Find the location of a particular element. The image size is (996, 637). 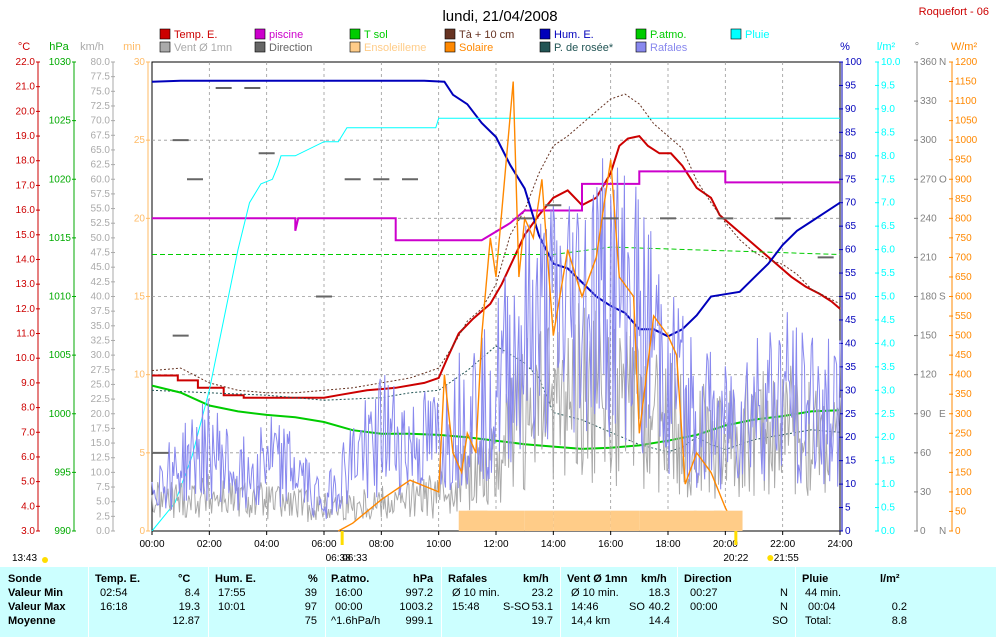

tick-label-temp_c: 21.0 is located at coordinates (26, 87).